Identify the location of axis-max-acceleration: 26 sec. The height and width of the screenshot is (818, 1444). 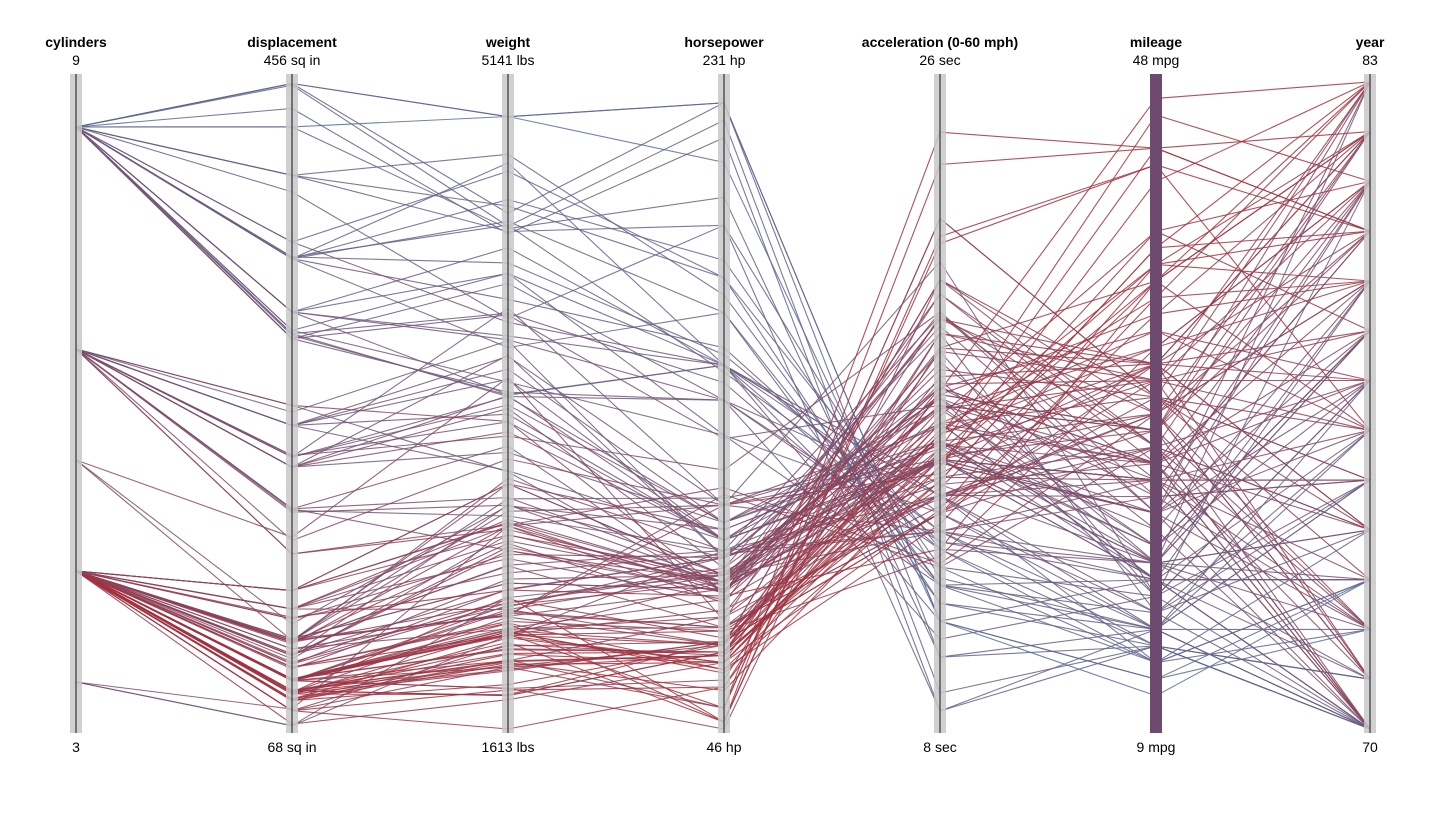
(939, 60).